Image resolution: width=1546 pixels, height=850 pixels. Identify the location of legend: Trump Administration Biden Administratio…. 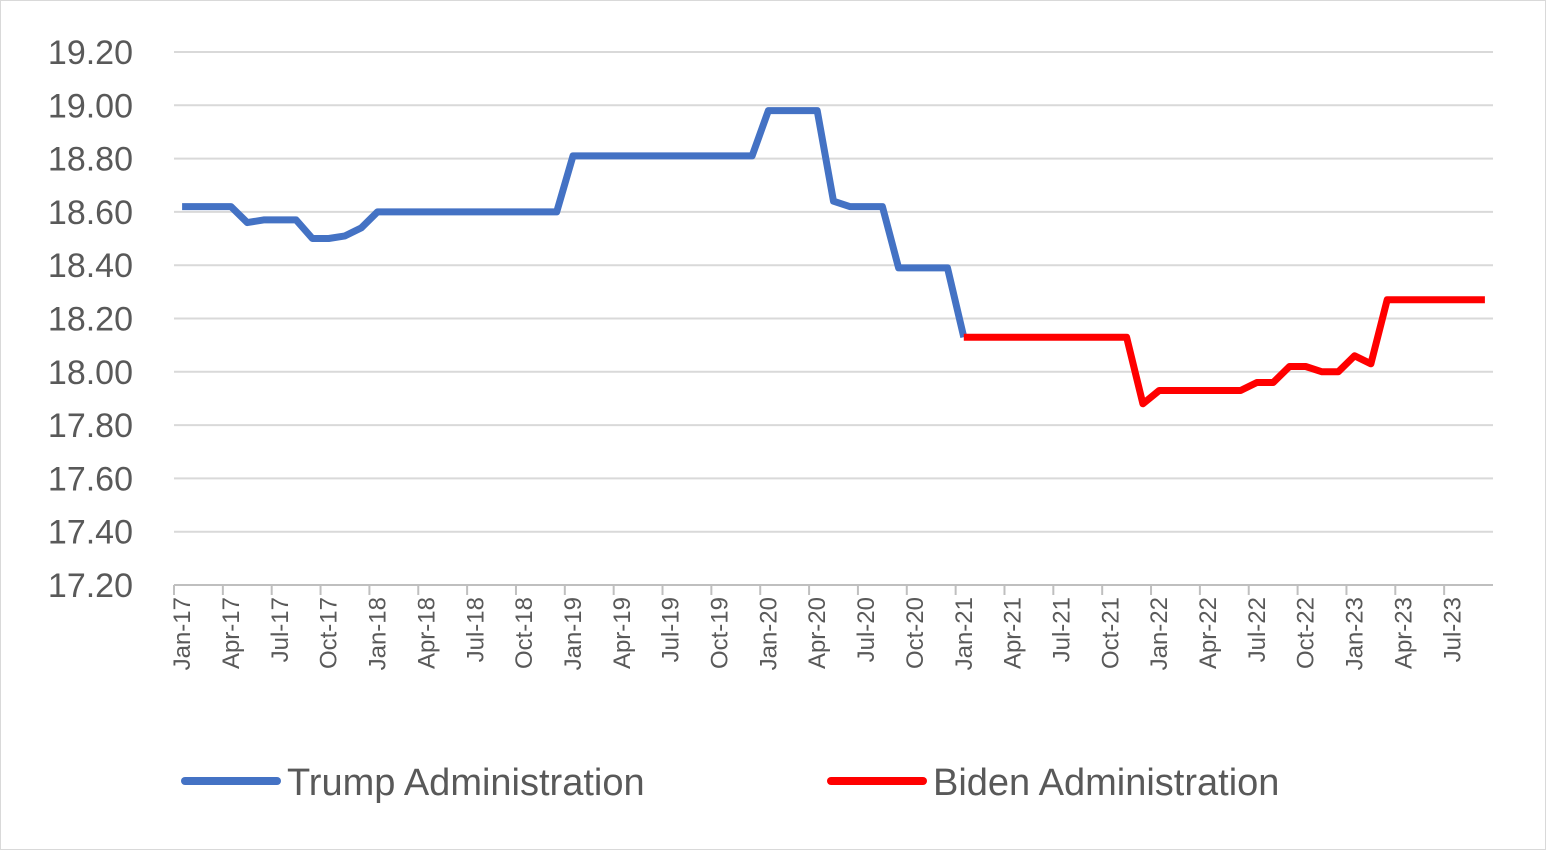
(730, 783).